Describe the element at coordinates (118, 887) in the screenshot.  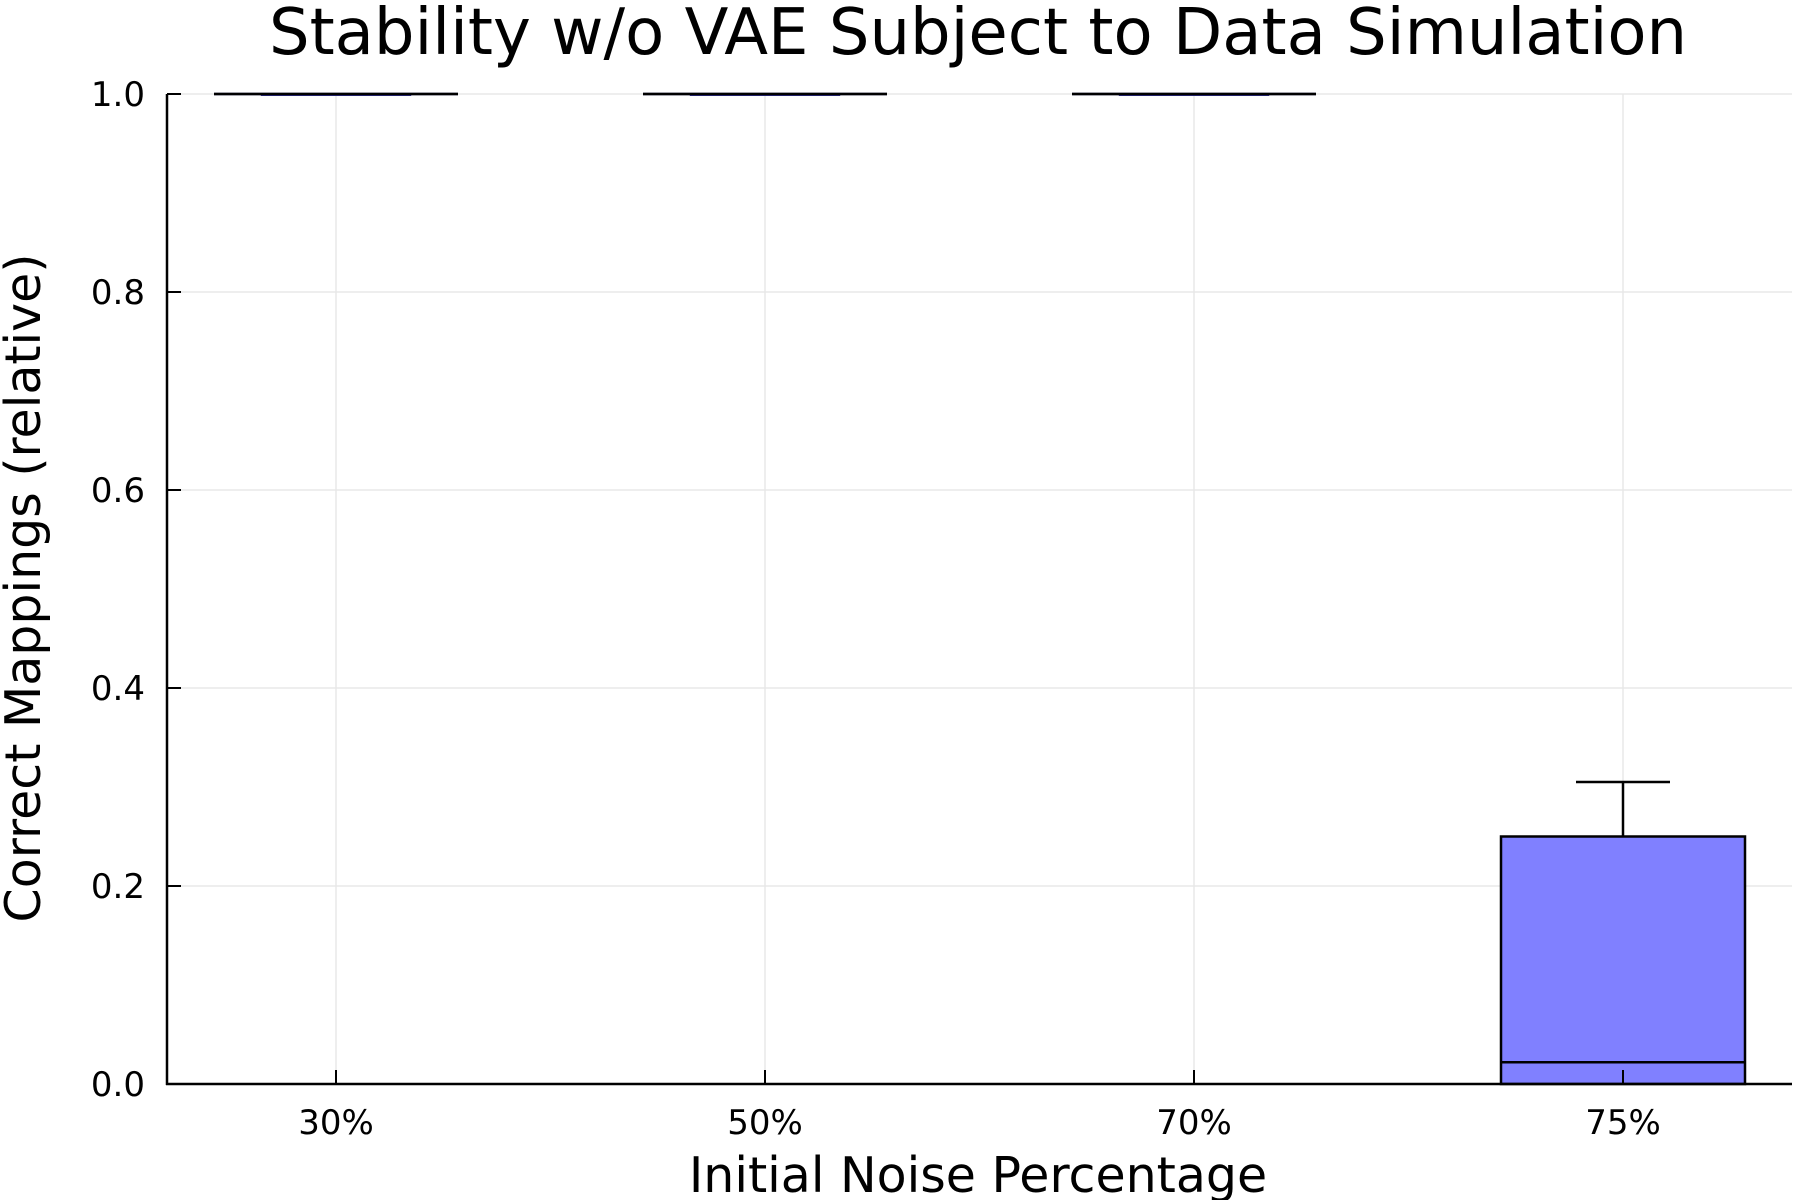
I see `y-tick-label: 0.2` at that location.